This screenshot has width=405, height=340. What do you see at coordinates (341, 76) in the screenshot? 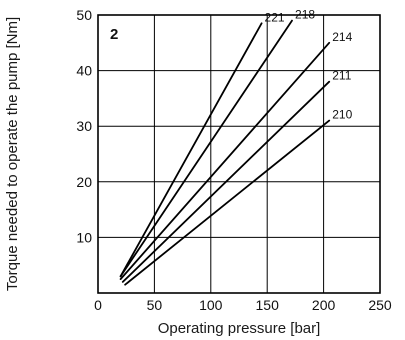
I see `series-label-211: 211` at bounding box center [341, 76].